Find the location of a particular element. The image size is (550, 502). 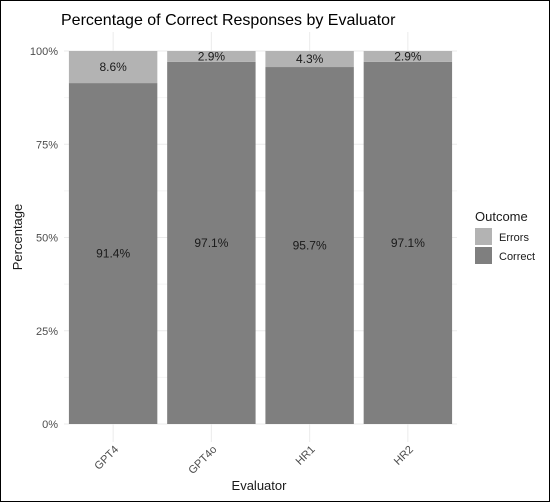

bar-correct-hr1 is located at coordinates (309, 245).